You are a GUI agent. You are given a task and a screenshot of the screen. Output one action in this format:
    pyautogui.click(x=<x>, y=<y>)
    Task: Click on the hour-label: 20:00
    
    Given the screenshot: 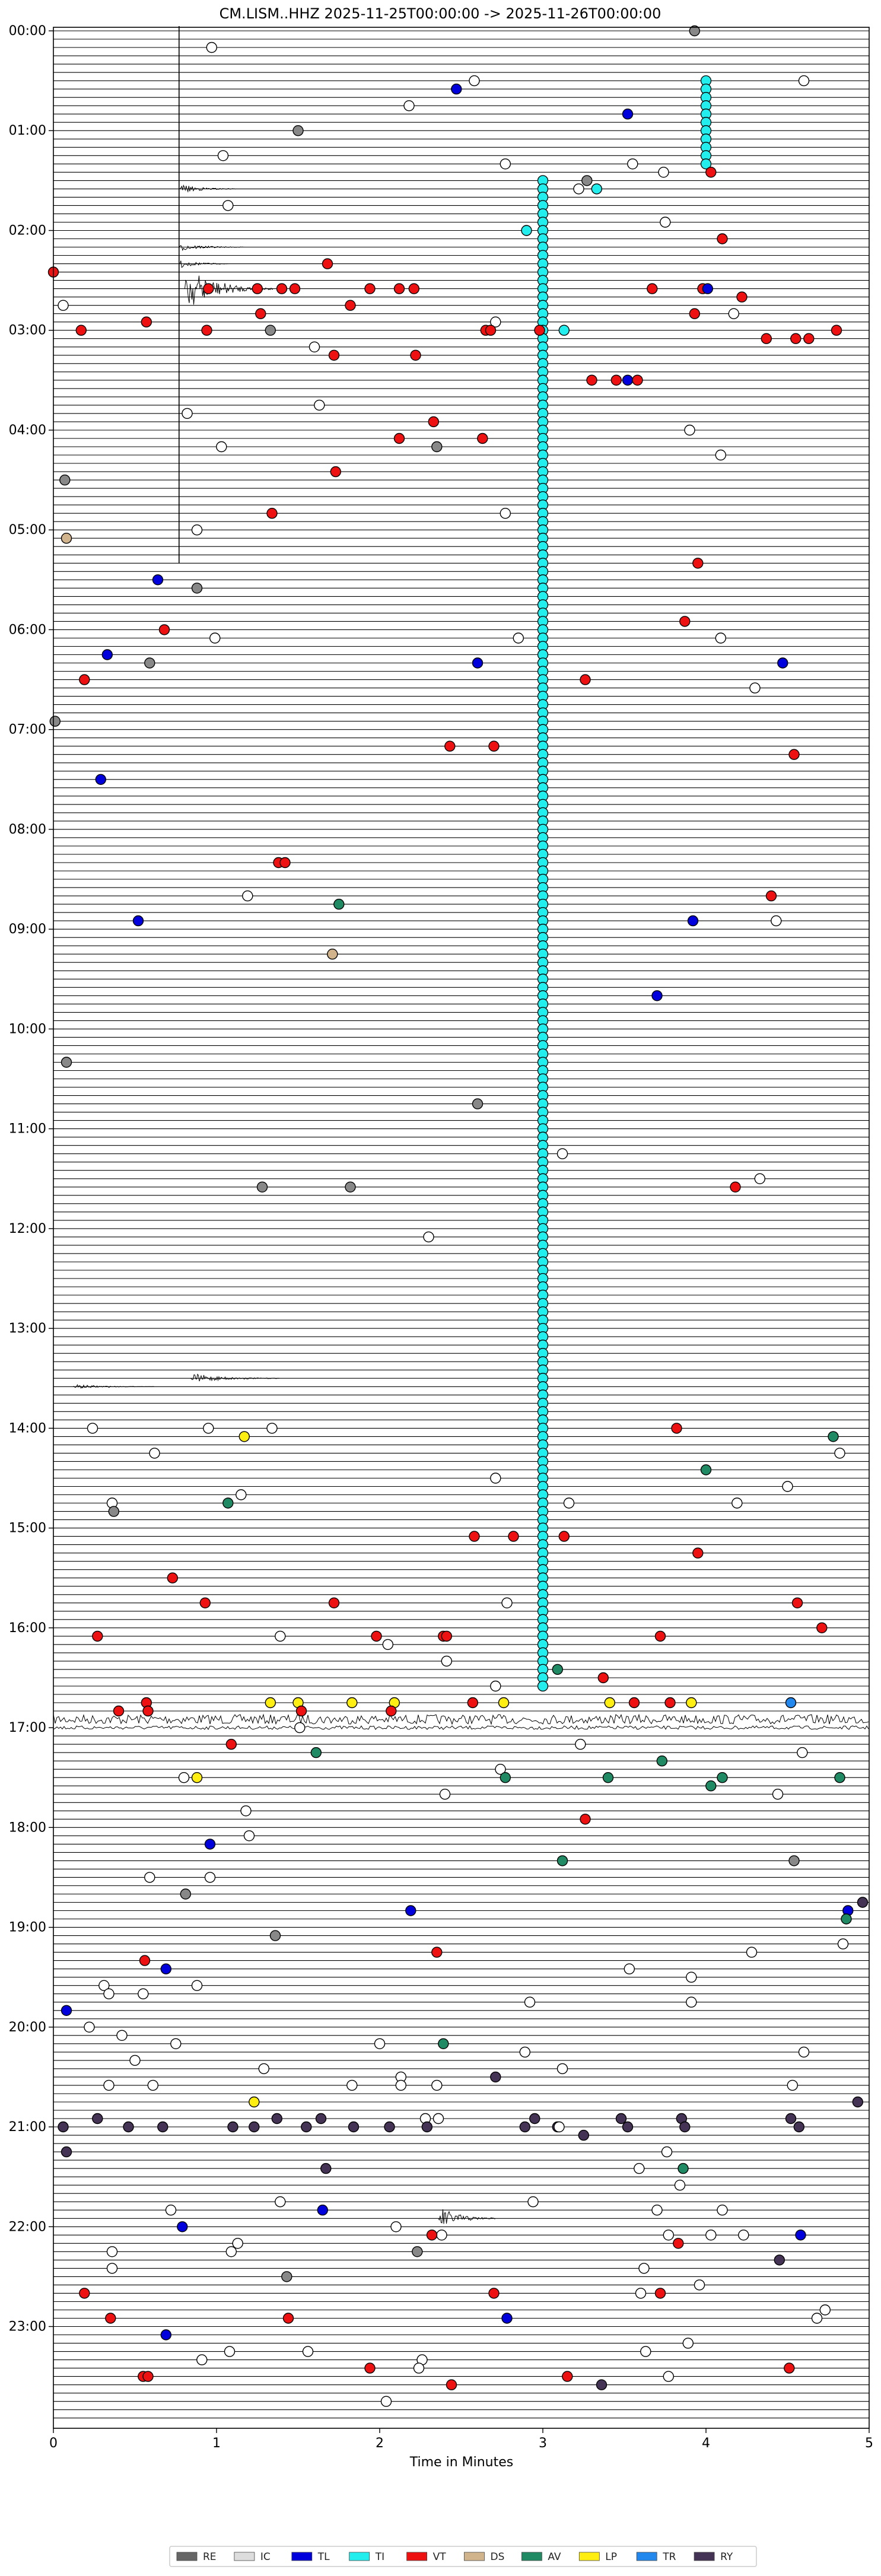 What is the action you would take?
    pyautogui.click(x=27, y=2027)
    